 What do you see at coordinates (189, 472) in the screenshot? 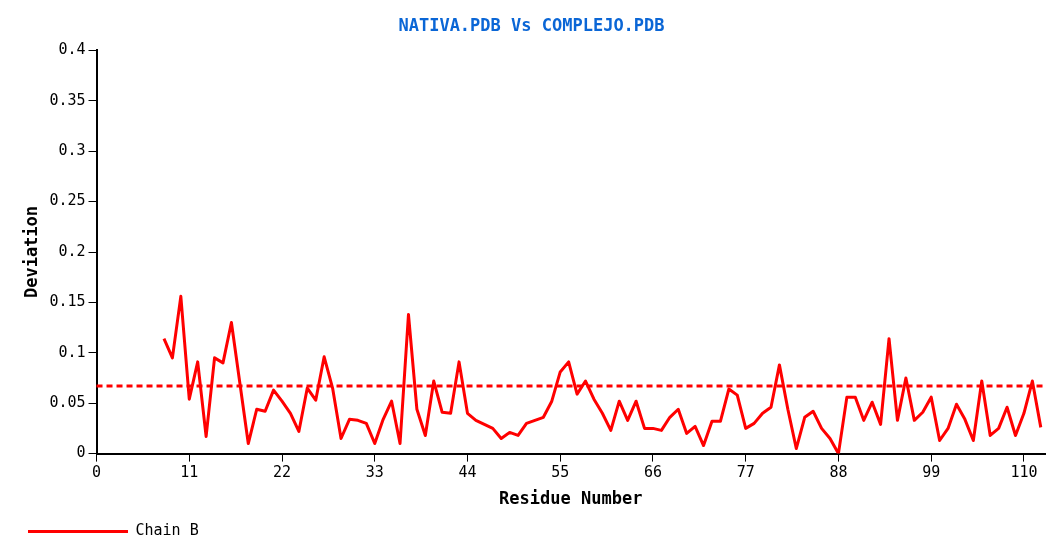
I see `x-tick-label: 11` at bounding box center [189, 472].